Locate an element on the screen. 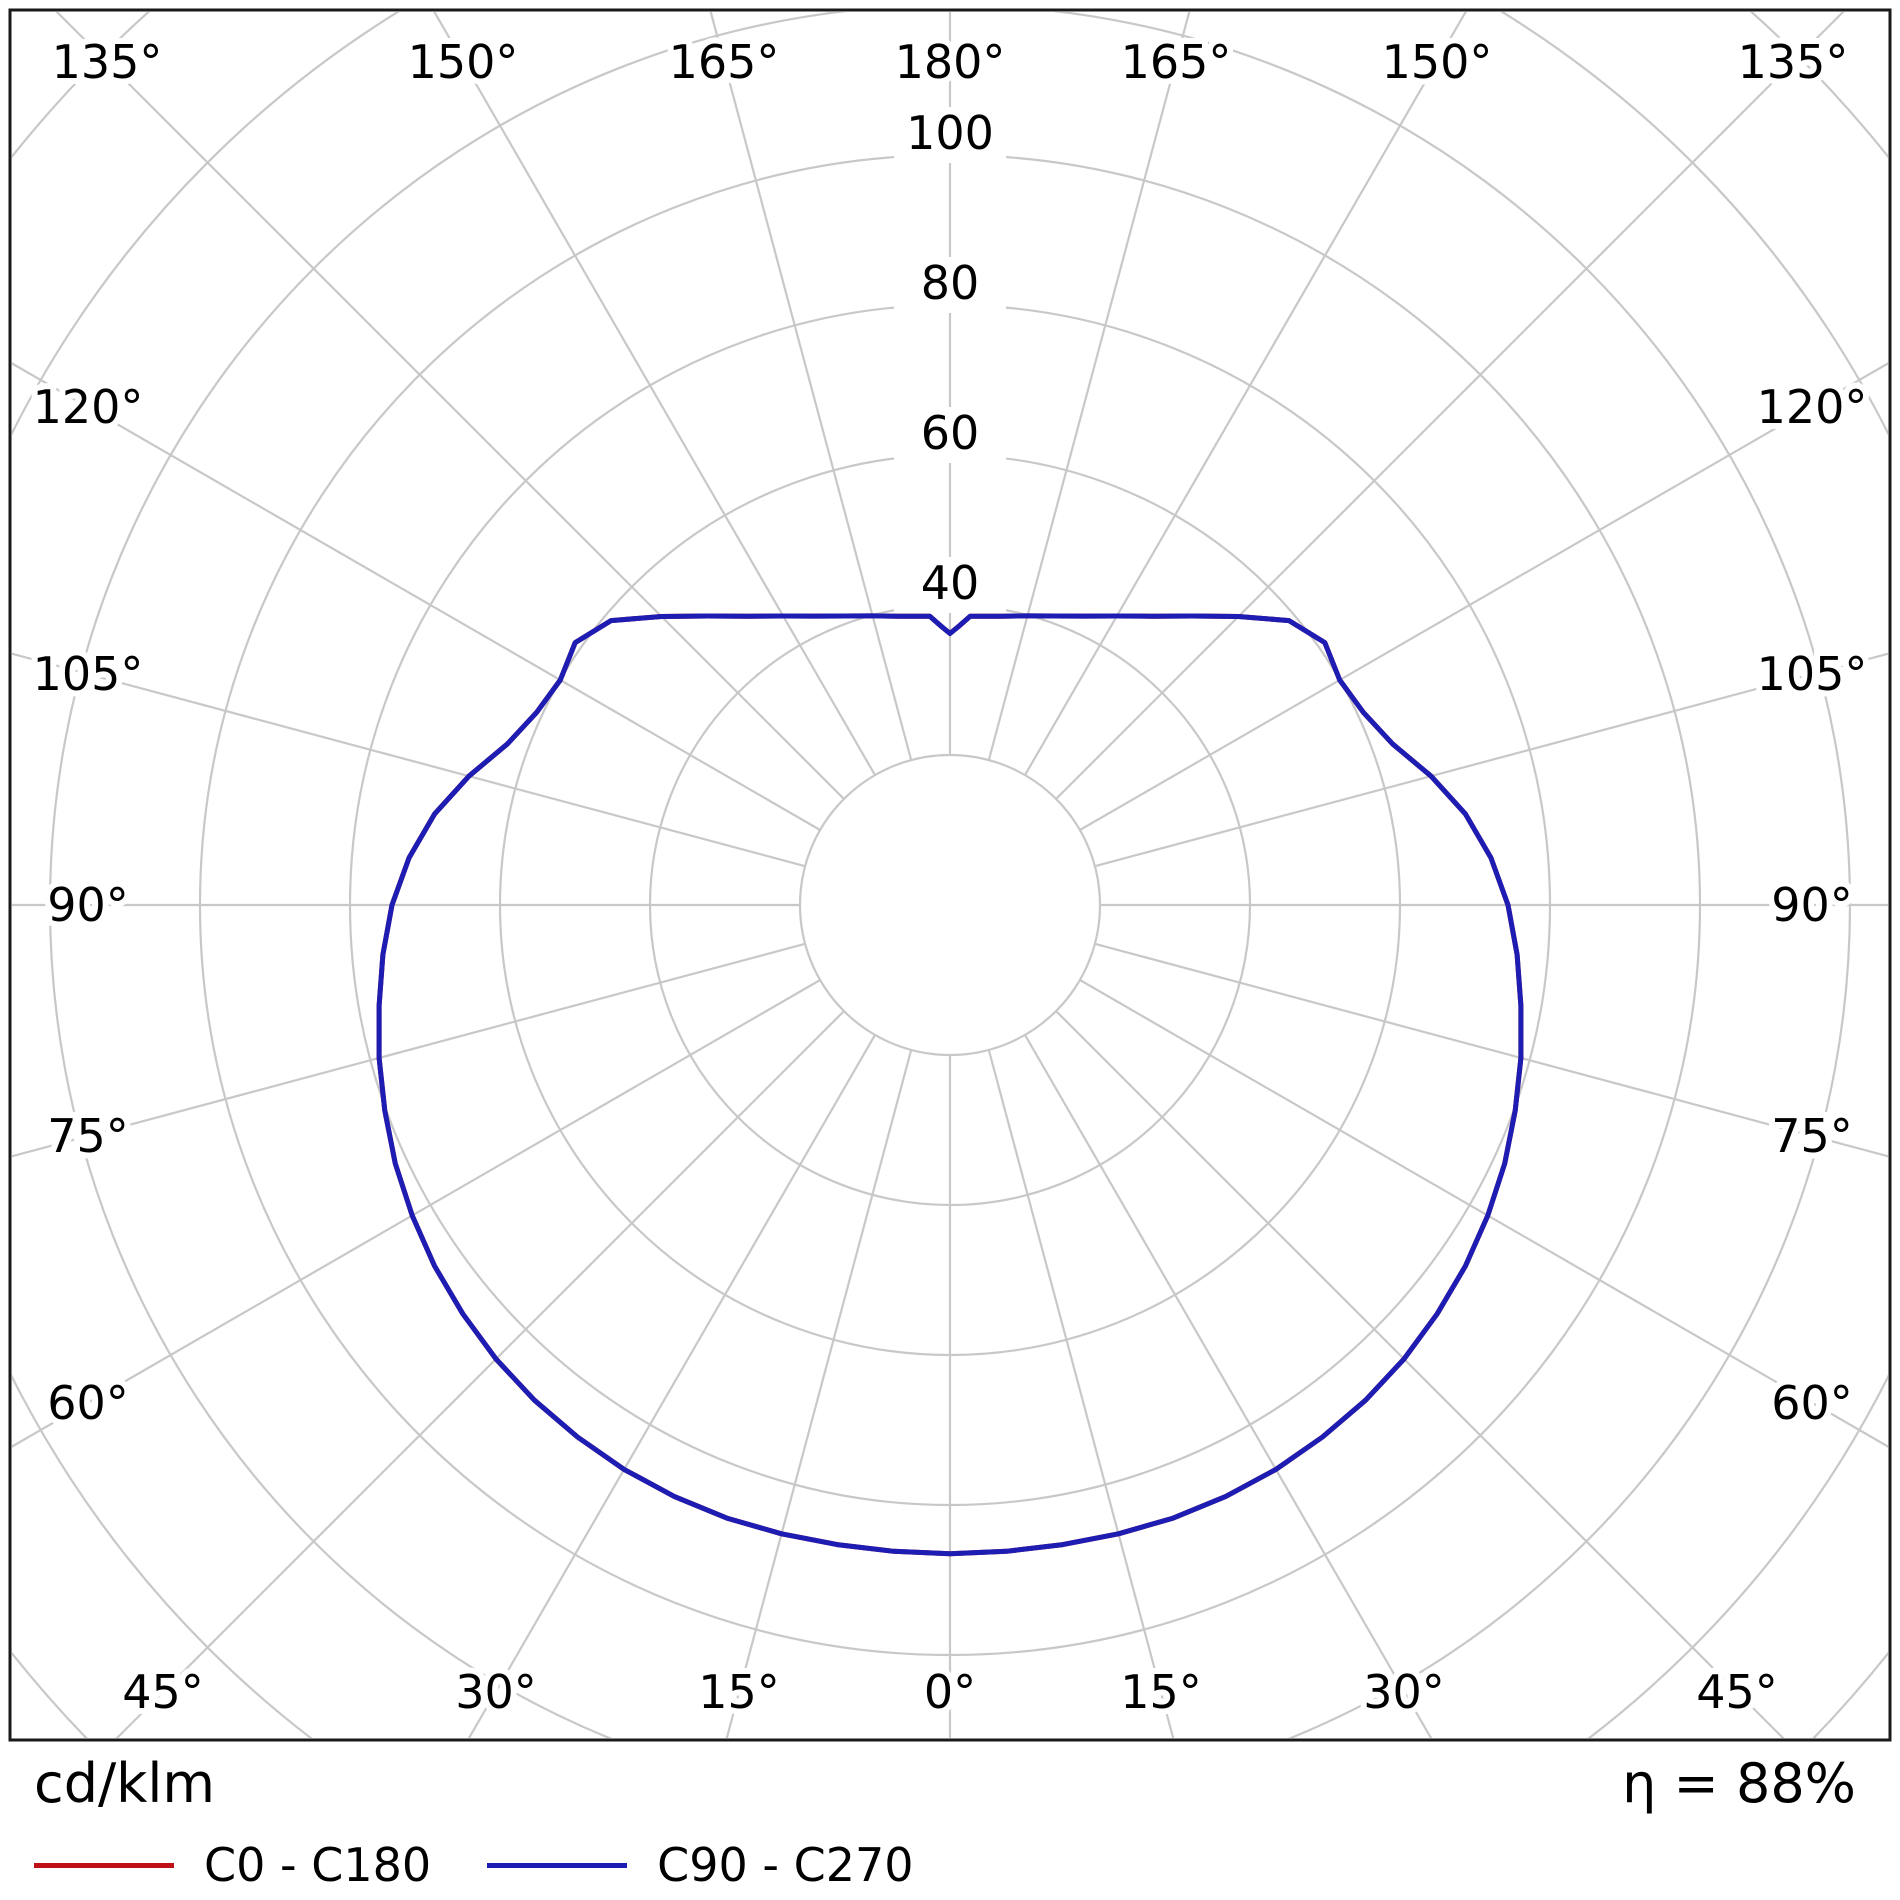 Image resolution: width=1900 pixels, height=1900 pixels. legend-item-c90-c270: C90 - C270 is located at coordinates (700, 1865).